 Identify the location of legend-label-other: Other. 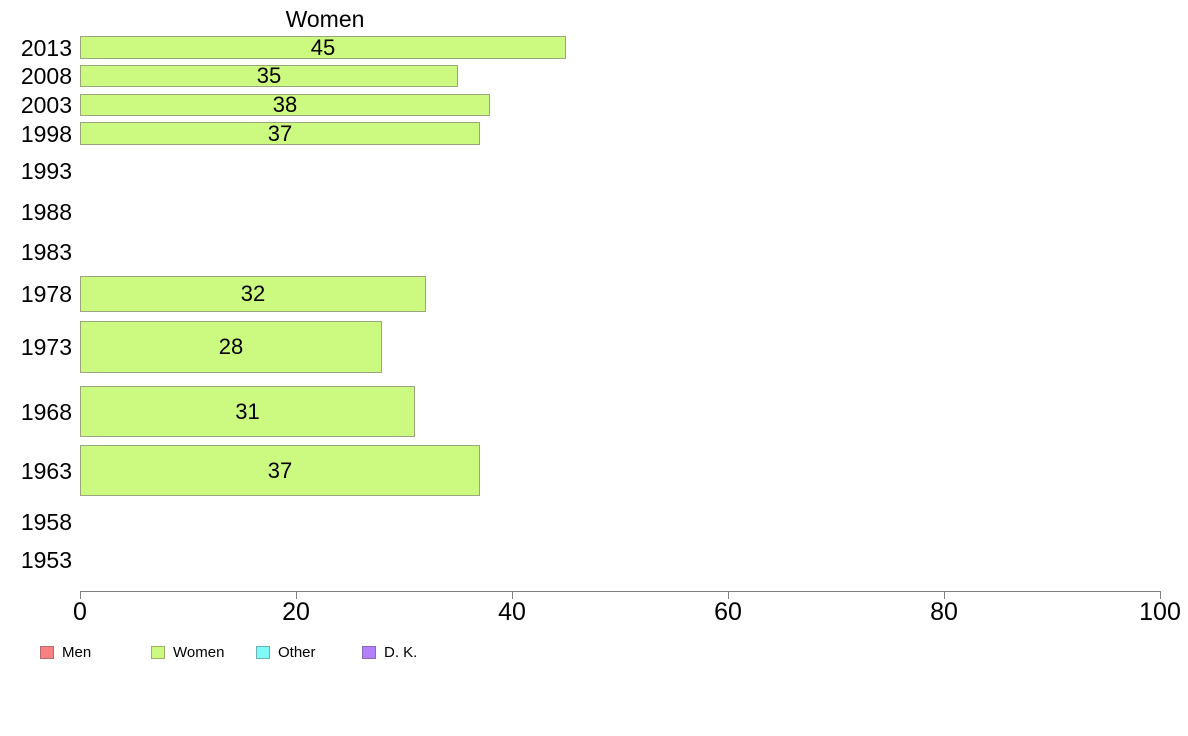
(297, 652).